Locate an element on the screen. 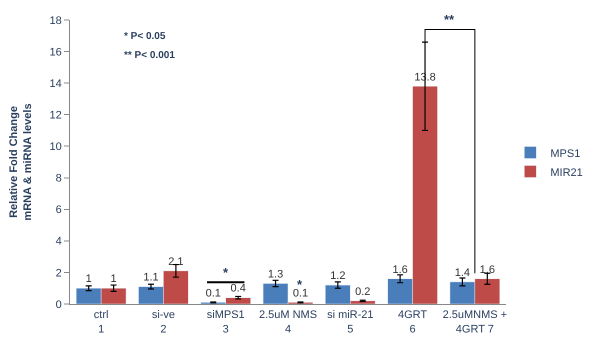  data-label: 1.2 is located at coordinates (338, 276).